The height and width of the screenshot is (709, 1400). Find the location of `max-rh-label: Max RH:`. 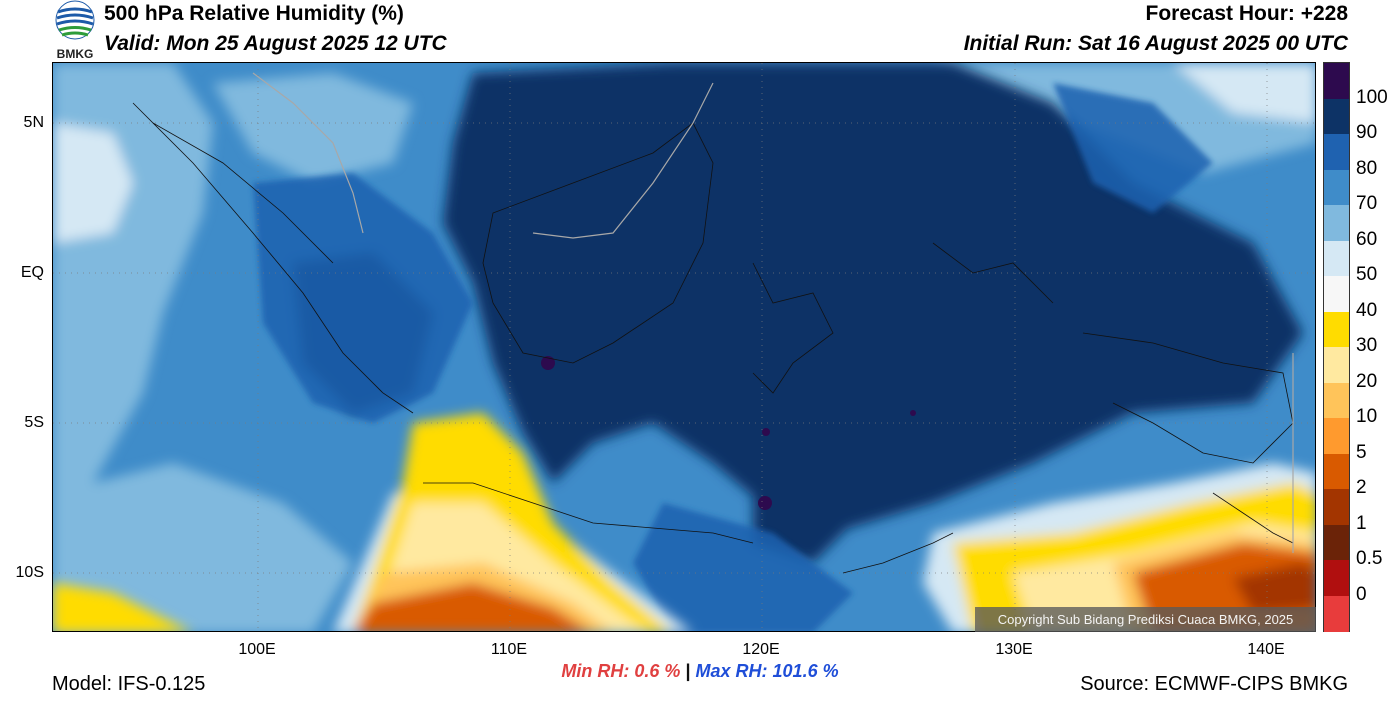

max-rh-label: Max RH: is located at coordinates (731, 671).